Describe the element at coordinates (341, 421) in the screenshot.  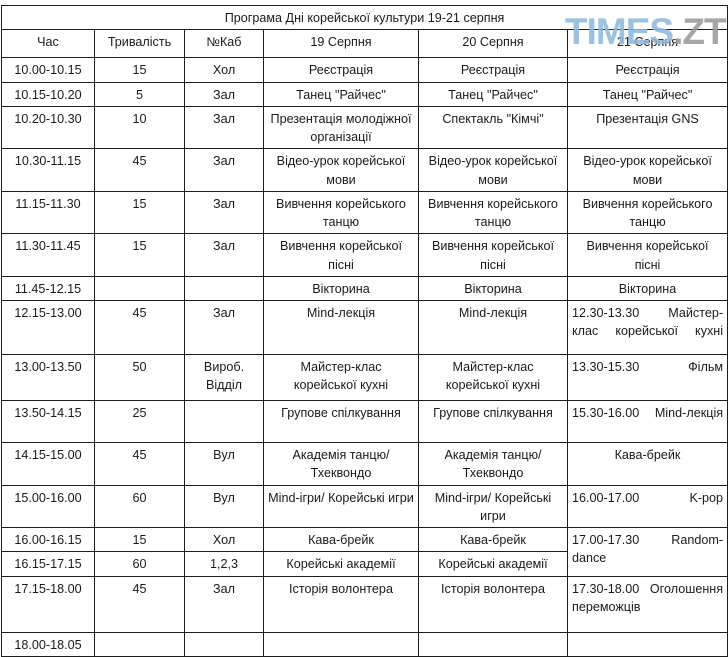
I see `cell-day19: Групове спілкування` at that location.